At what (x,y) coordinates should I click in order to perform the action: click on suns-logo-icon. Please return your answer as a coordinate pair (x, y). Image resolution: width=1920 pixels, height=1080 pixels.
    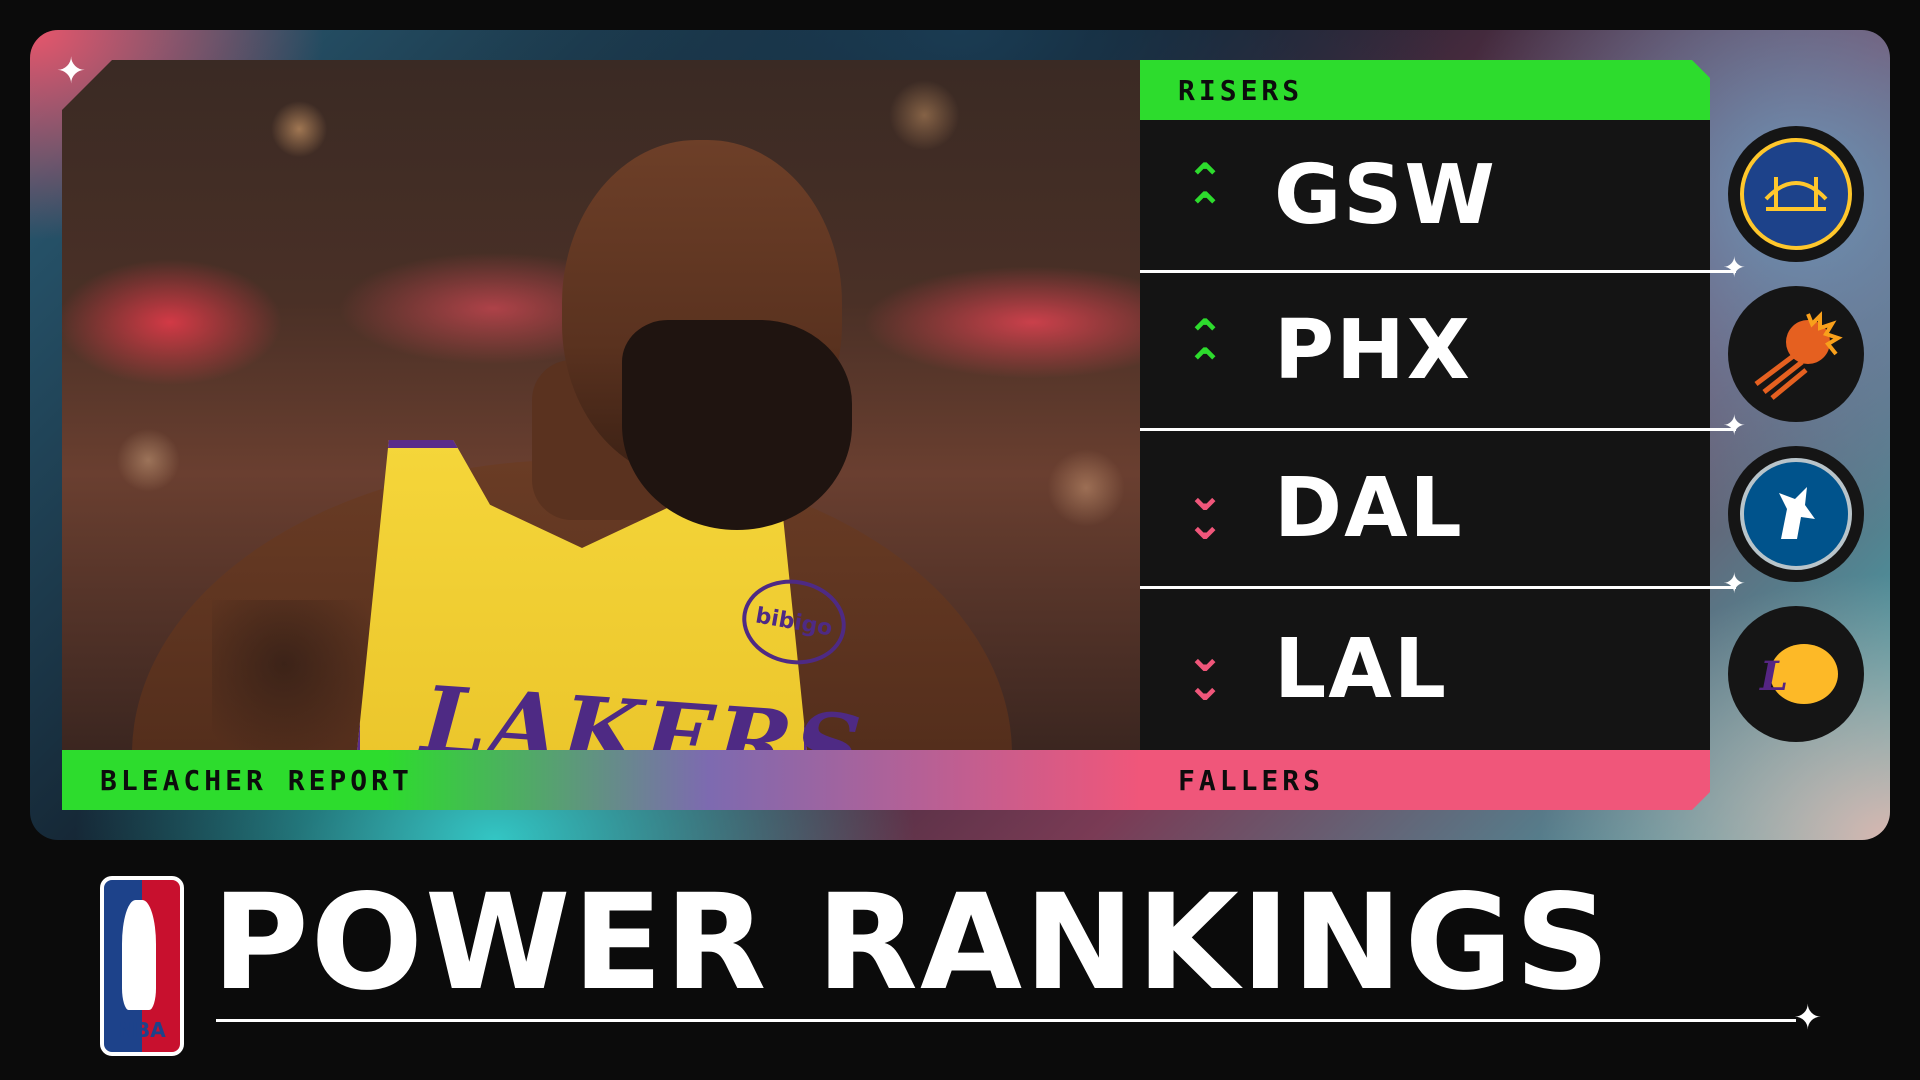
    Looking at the image, I should click on (1796, 354).